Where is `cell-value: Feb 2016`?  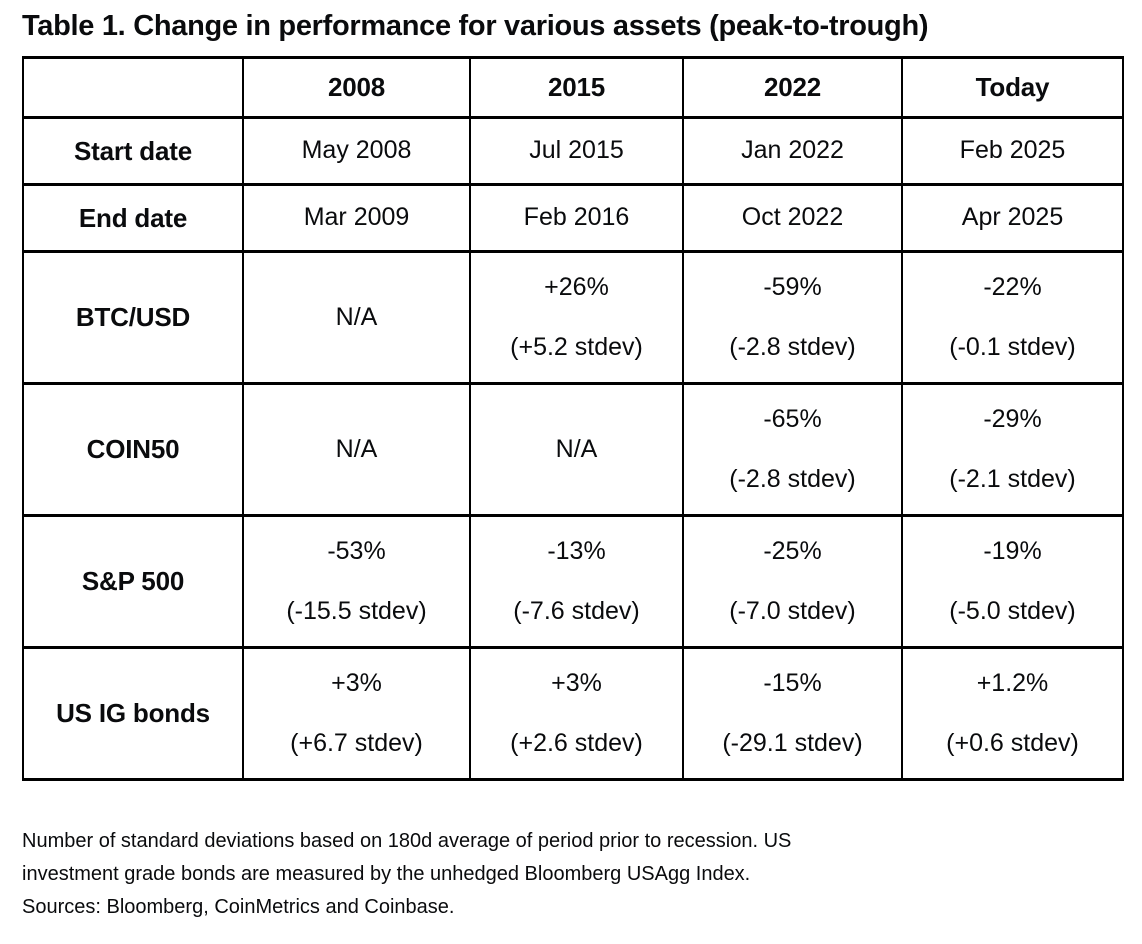
cell-value: Feb 2016 is located at coordinates (576, 217).